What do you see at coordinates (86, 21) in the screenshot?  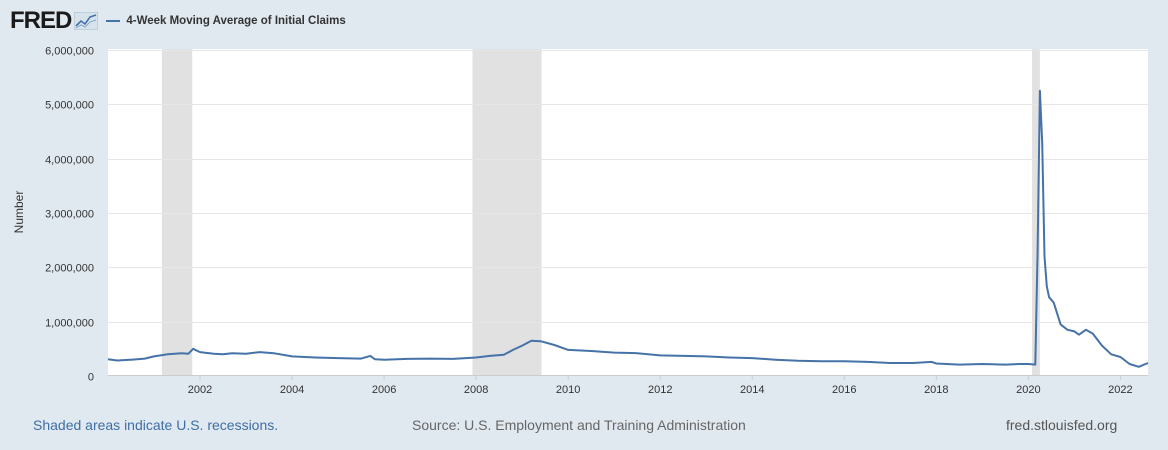 I see `chart-line-icon` at bounding box center [86, 21].